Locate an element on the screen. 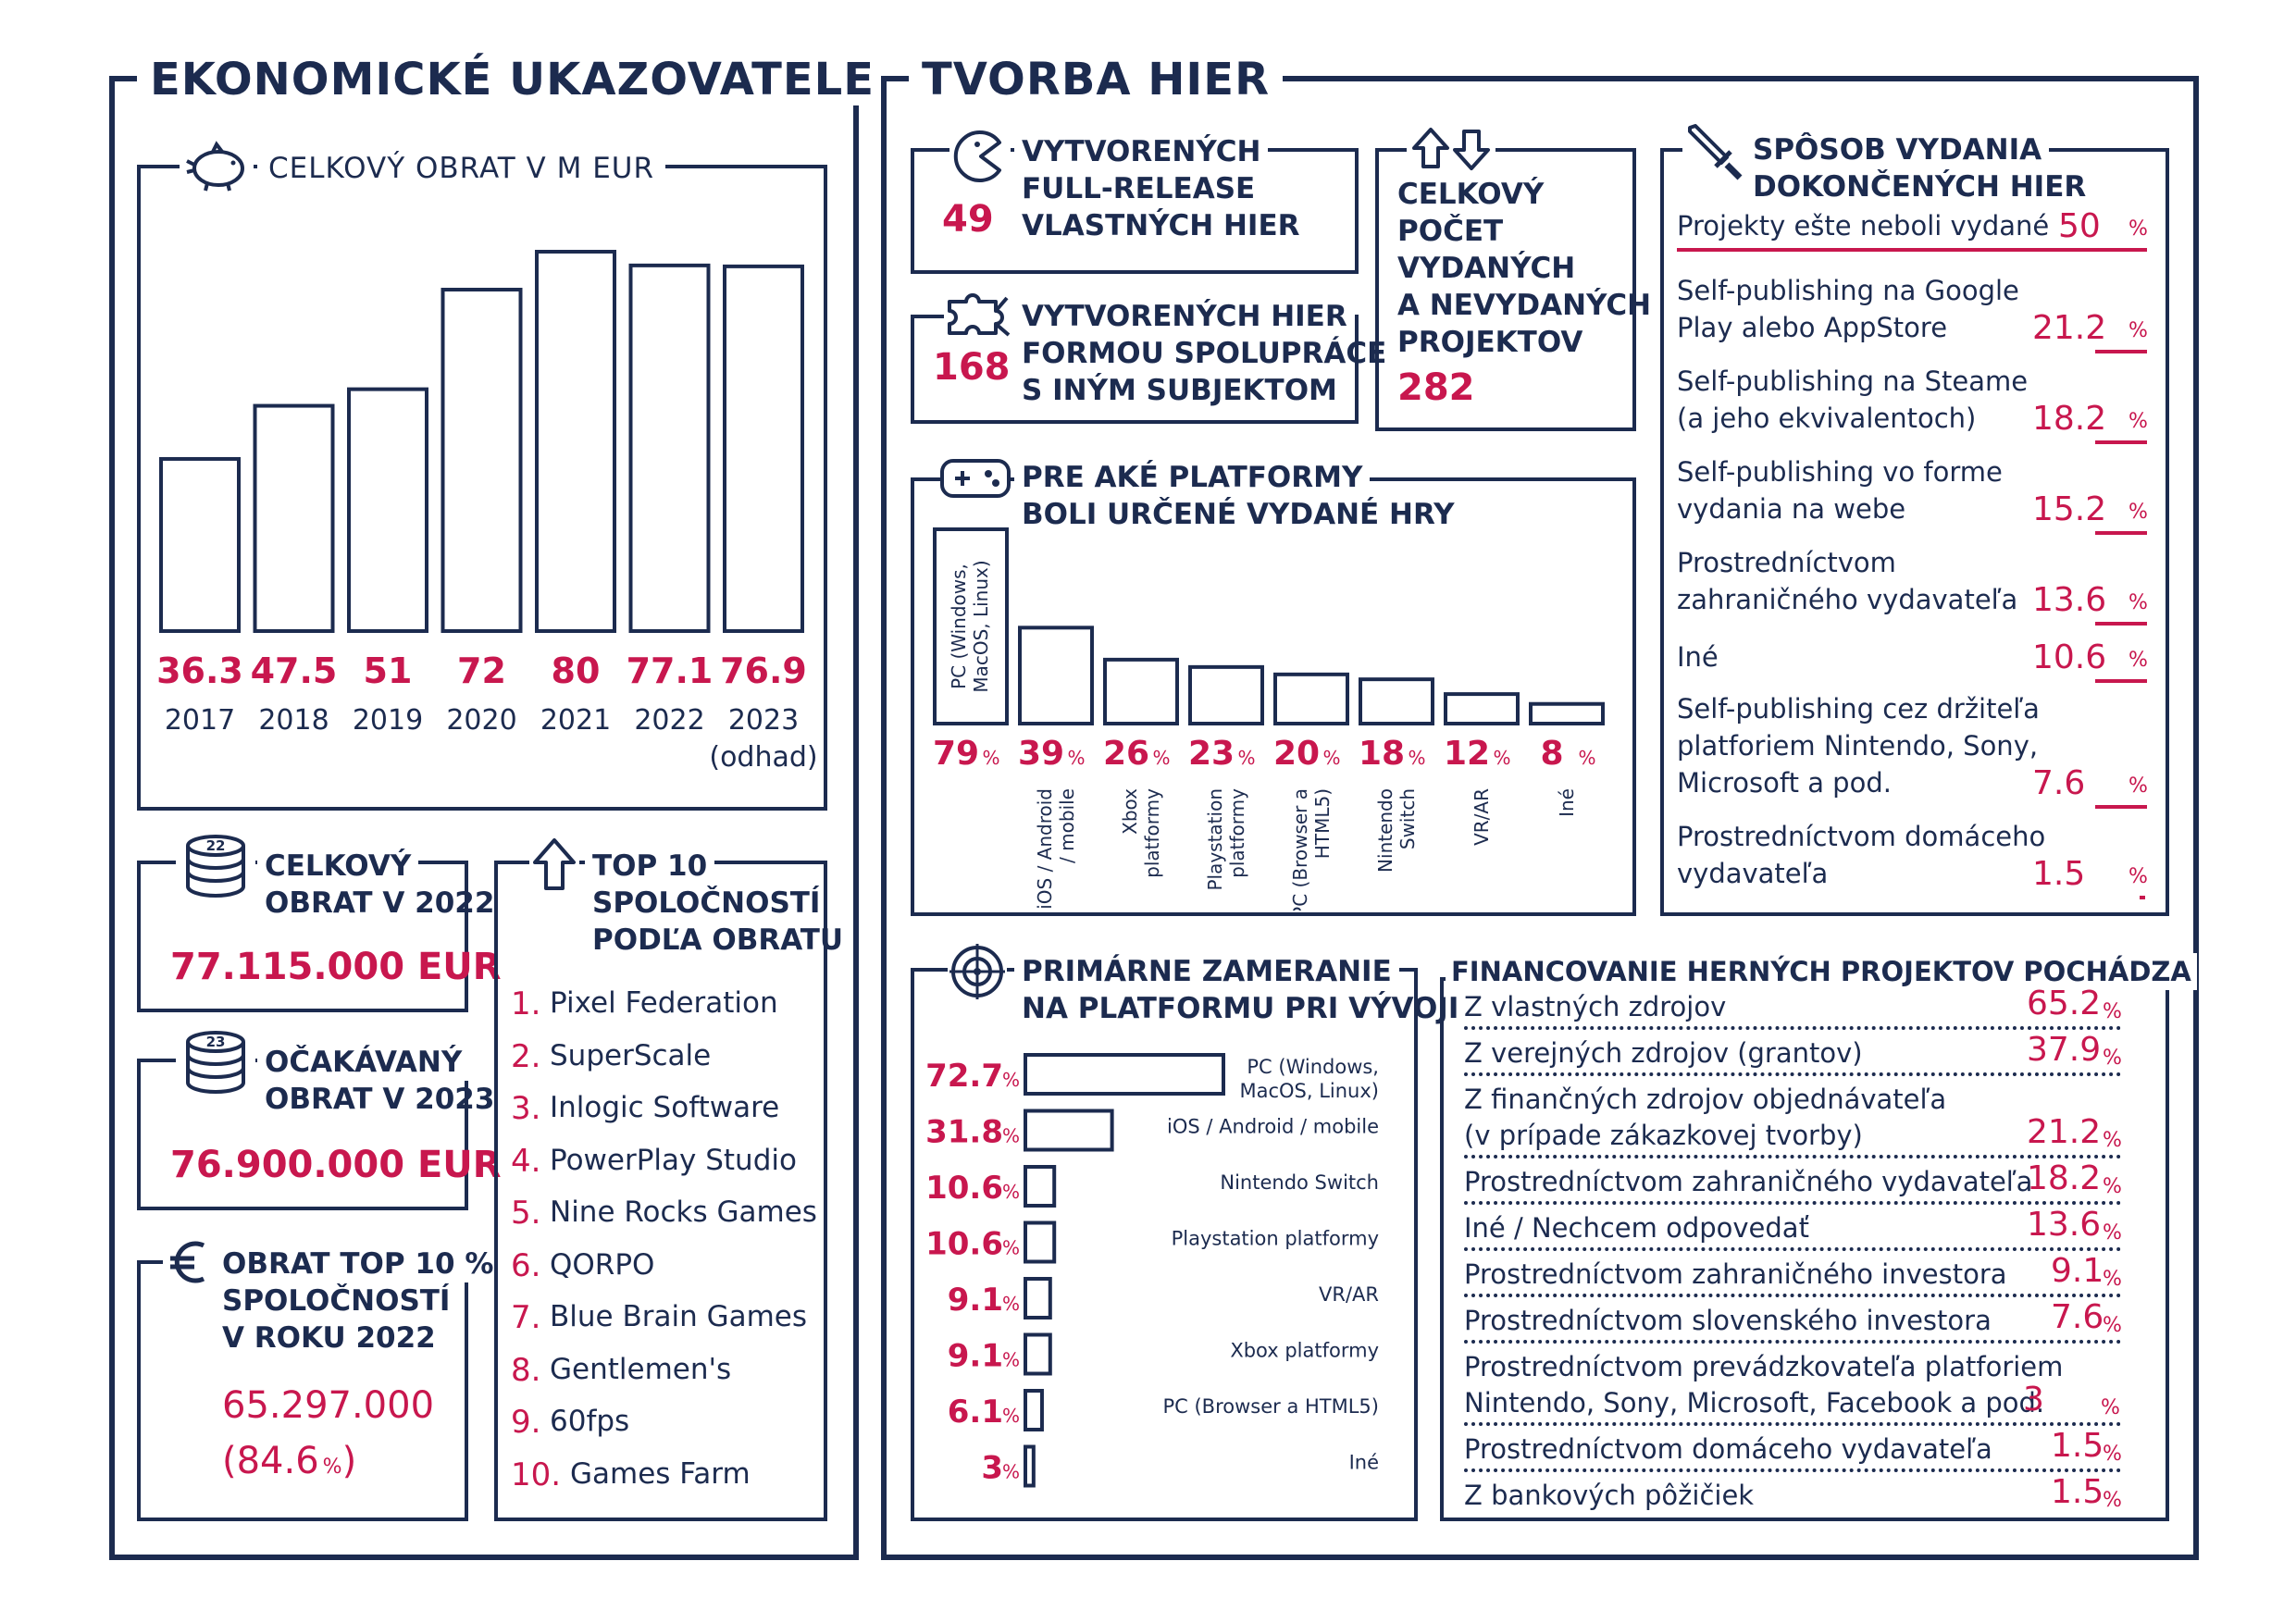 This screenshot has height=1623, width=2296. arrow-up-icon is located at coordinates (554, 864).